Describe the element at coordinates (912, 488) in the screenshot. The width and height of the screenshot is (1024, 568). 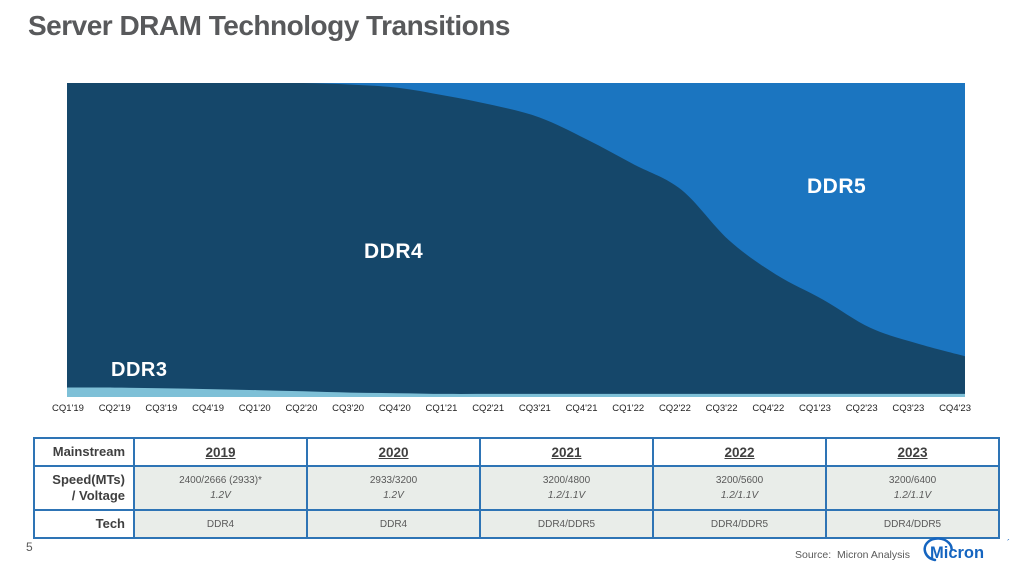
I see `speed-voltage-cell: 3200/6400 1.2/1.1V` at that location.